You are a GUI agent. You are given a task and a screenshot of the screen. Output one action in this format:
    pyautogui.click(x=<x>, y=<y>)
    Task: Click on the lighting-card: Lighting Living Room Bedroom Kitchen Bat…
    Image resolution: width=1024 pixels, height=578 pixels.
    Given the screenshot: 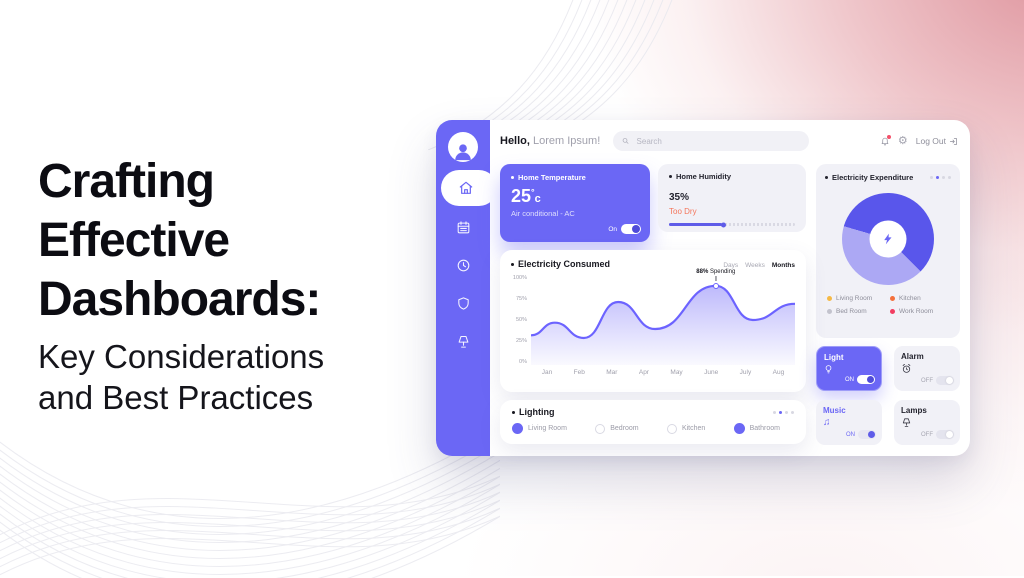 What is the action you would take?
    pyautogui.click(x=653, y=422)
    